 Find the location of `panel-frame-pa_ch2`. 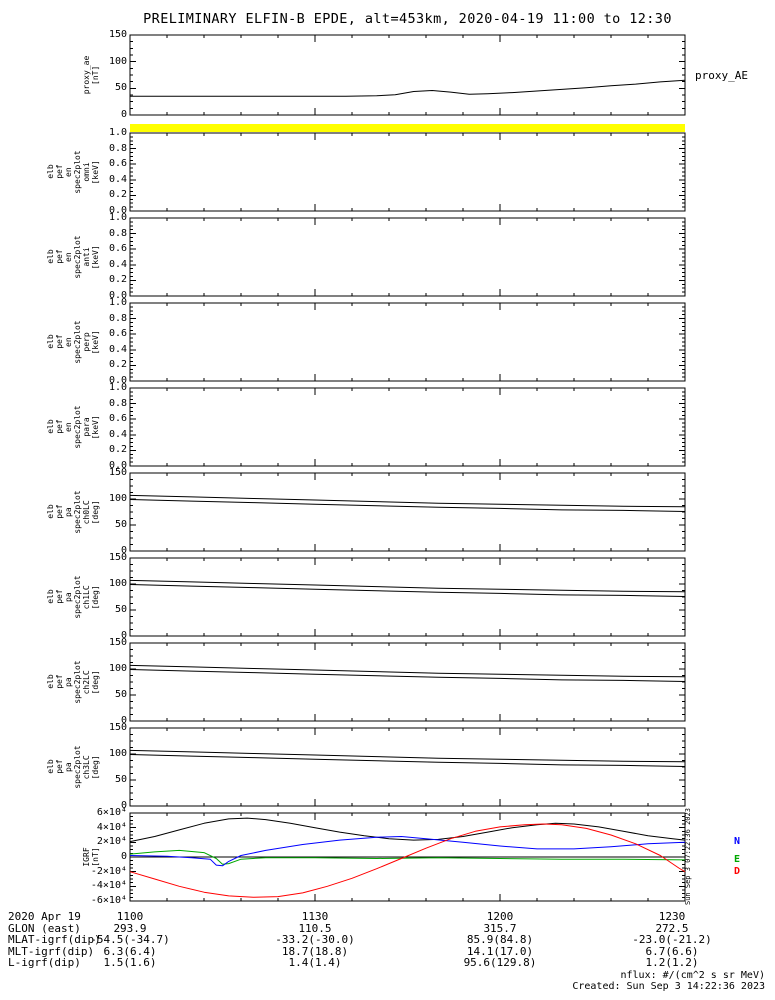

panel-frame-pa_ch2 is located at coordinates (407, 682).